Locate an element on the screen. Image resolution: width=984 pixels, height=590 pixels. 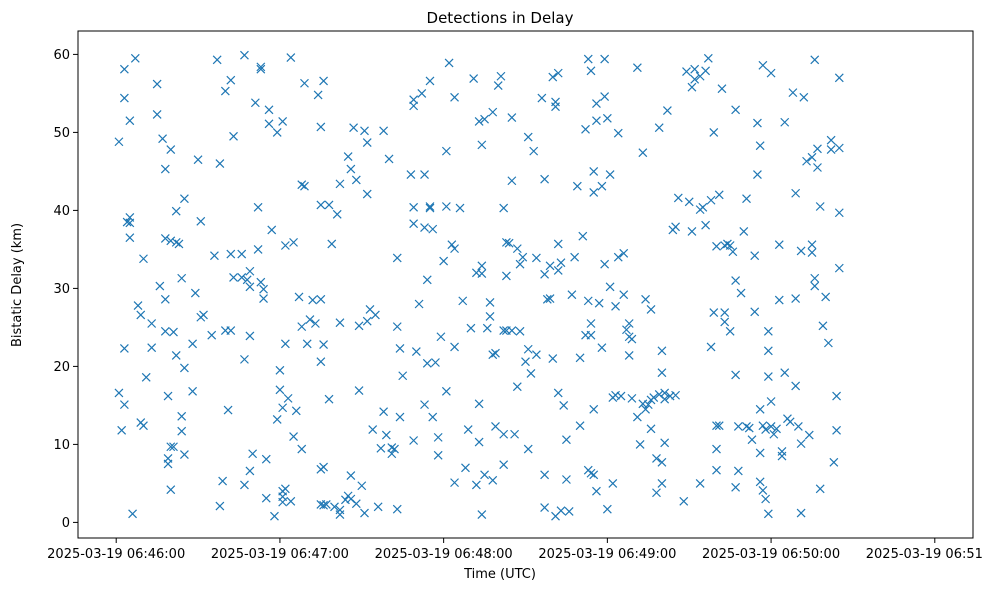
y-tick-label: 0 is located at coordinates (66, 523).